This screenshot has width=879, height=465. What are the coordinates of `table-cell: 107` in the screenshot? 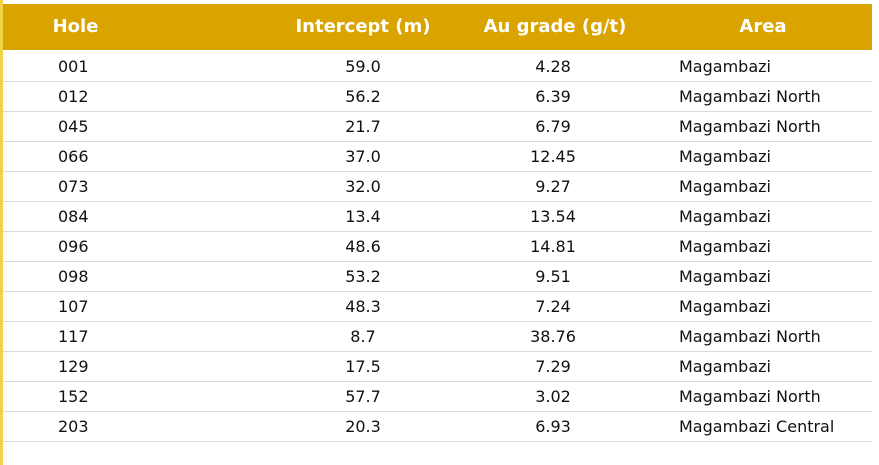 It's located at (73, 306).